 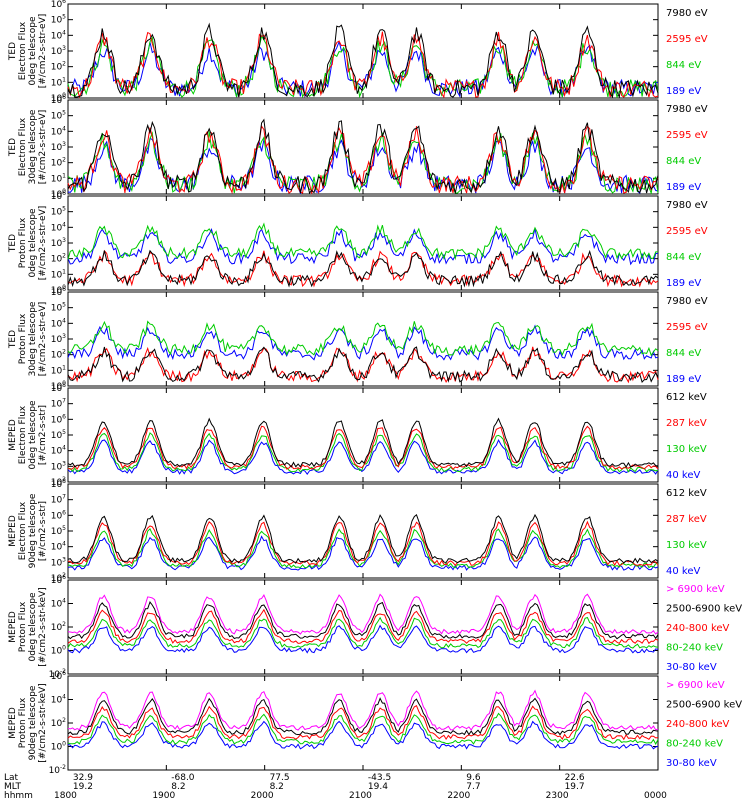 What do you see at coordinates (686, 519) in the screenshot?
I see `legend-entry: 287 keV` at bounding box center [686, 519].